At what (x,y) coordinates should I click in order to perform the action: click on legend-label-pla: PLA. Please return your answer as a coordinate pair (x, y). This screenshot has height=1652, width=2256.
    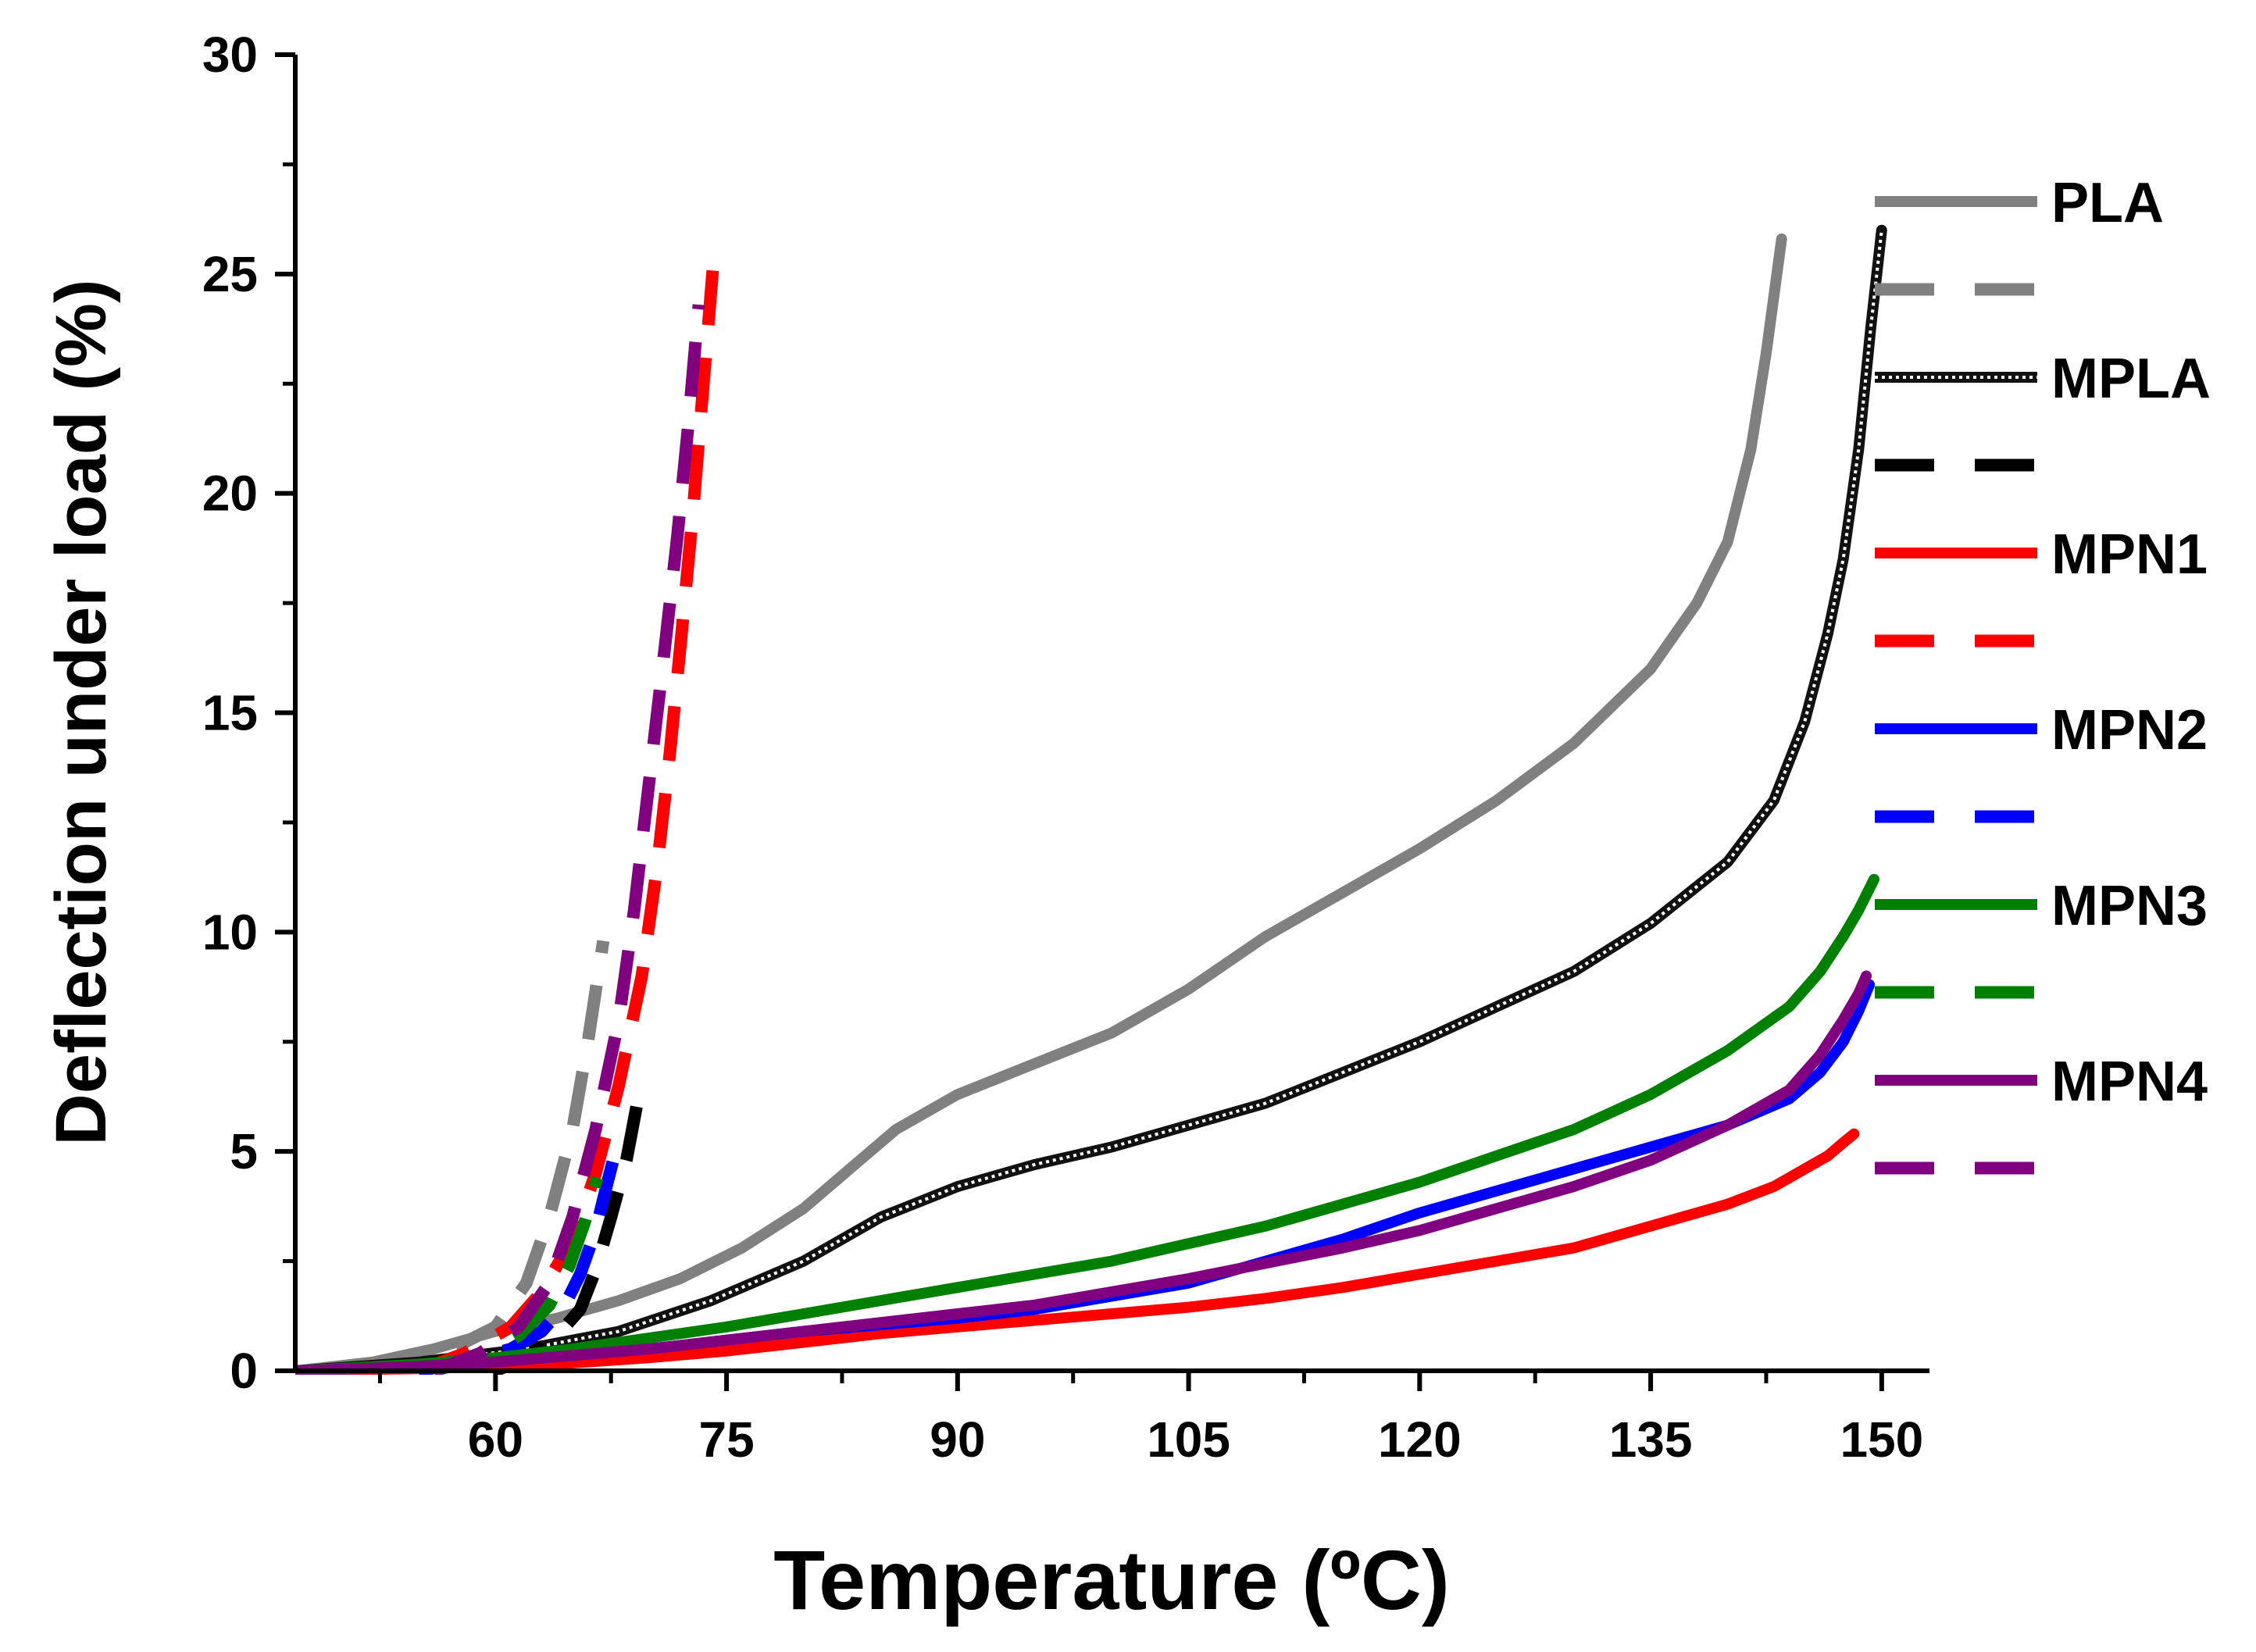
    Looking at the image, I should click on (2107, 203).